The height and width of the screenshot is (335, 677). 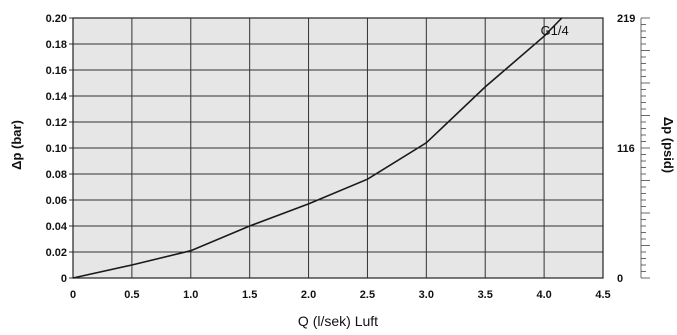 What do you see at coordinates (16, 145) in the screenshot?
I see `y-axis-title: Δp (bar)` at bounding box center [16, 145].